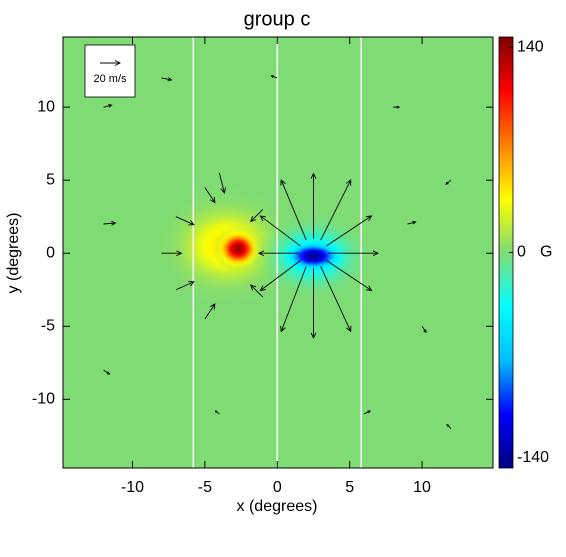  What do you see at coordinates (349, 487) in the screenshot?
I see `x-tick-label: 5` at bounding box center [349, 487].